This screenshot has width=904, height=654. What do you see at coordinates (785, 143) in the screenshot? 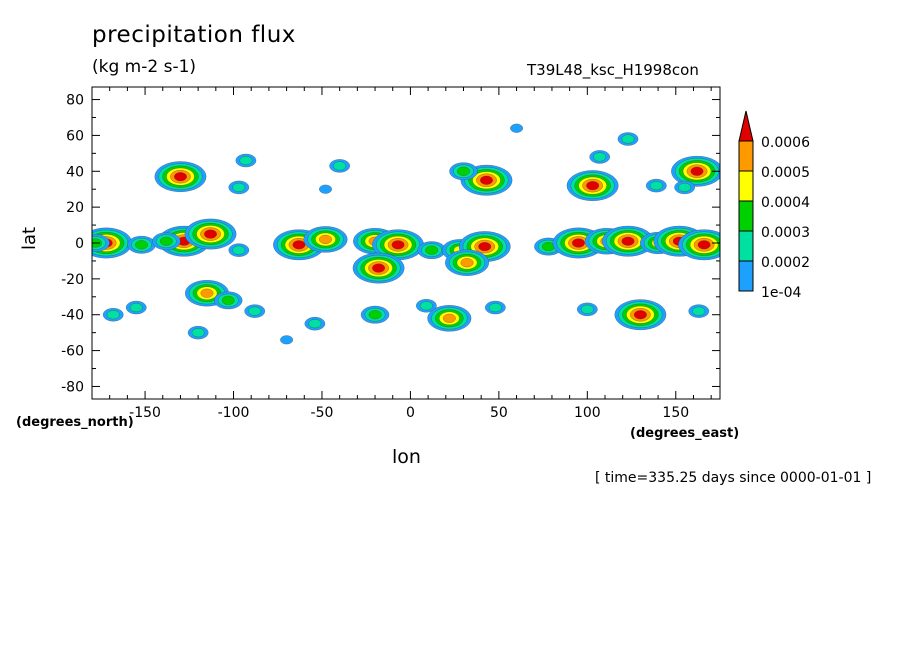
I see `colorbar-label: 0.0006` at bounding box center [785, 143].